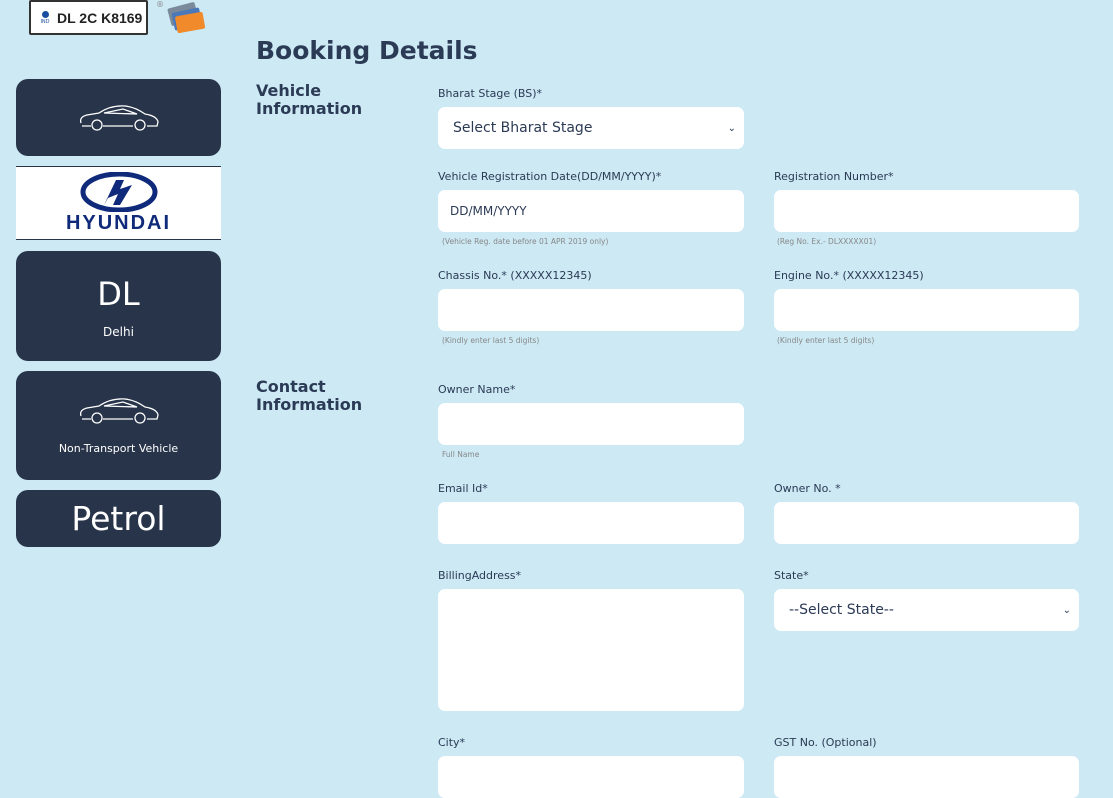 The width and height of the screenshot is (1113, 798). What do you see at coordinates (825, 742) in the screenshot?
I see `gst-label: GST No. (Optional)` at bounding box center [825, 742].